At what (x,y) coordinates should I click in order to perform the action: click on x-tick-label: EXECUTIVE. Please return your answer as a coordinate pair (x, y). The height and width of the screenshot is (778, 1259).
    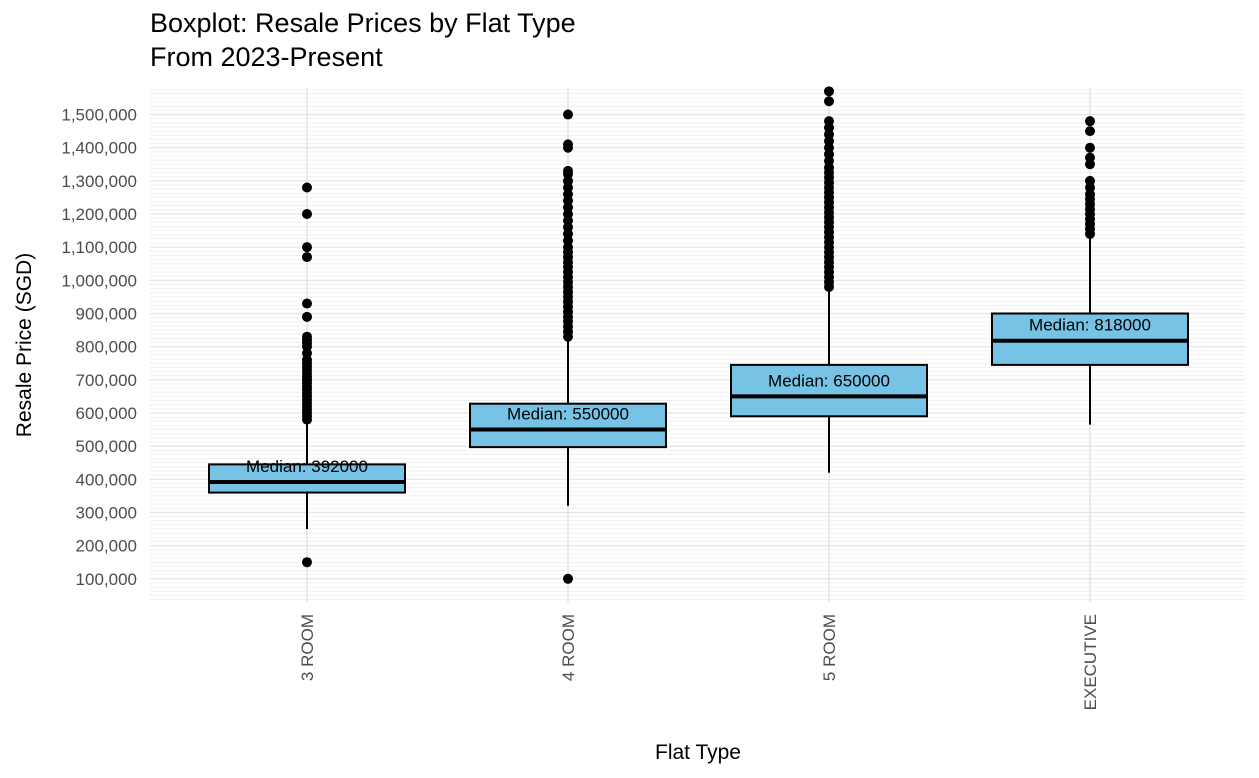
    Looking at the image, I should click on (1090, 662).